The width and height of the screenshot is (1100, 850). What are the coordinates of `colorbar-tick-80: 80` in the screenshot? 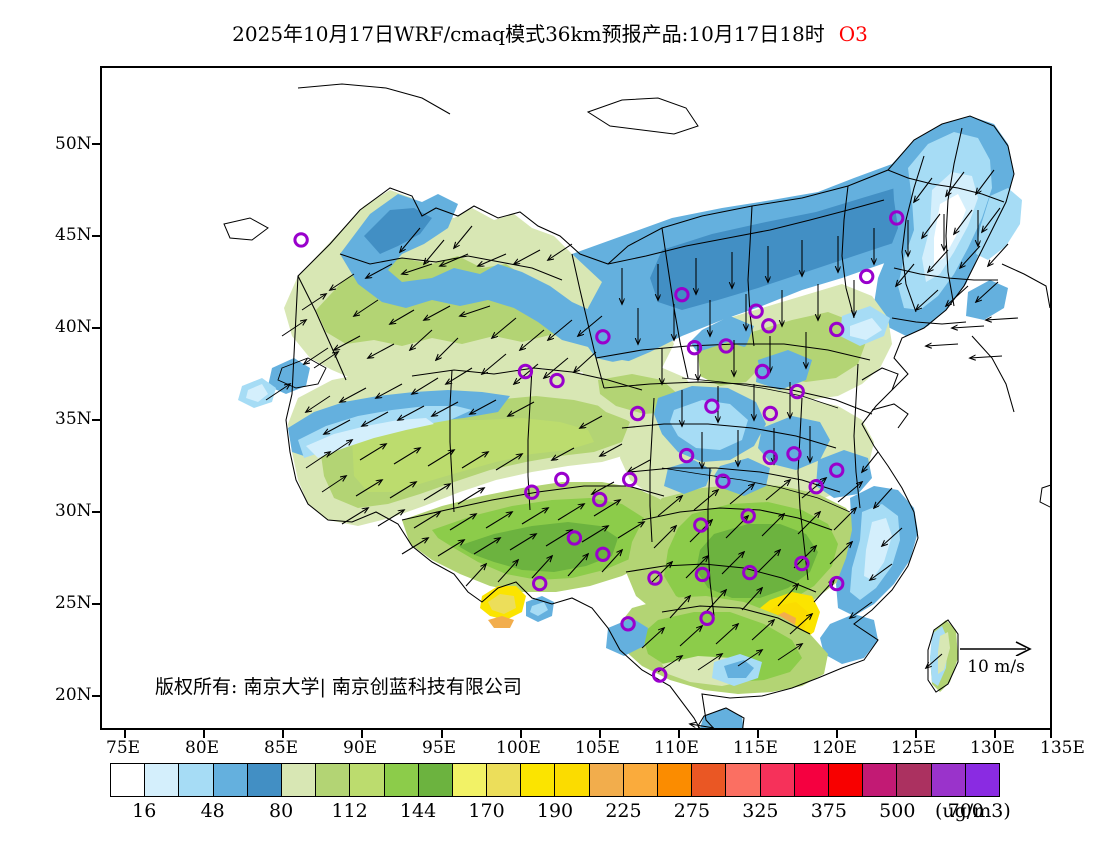 It's located at (281, 811).